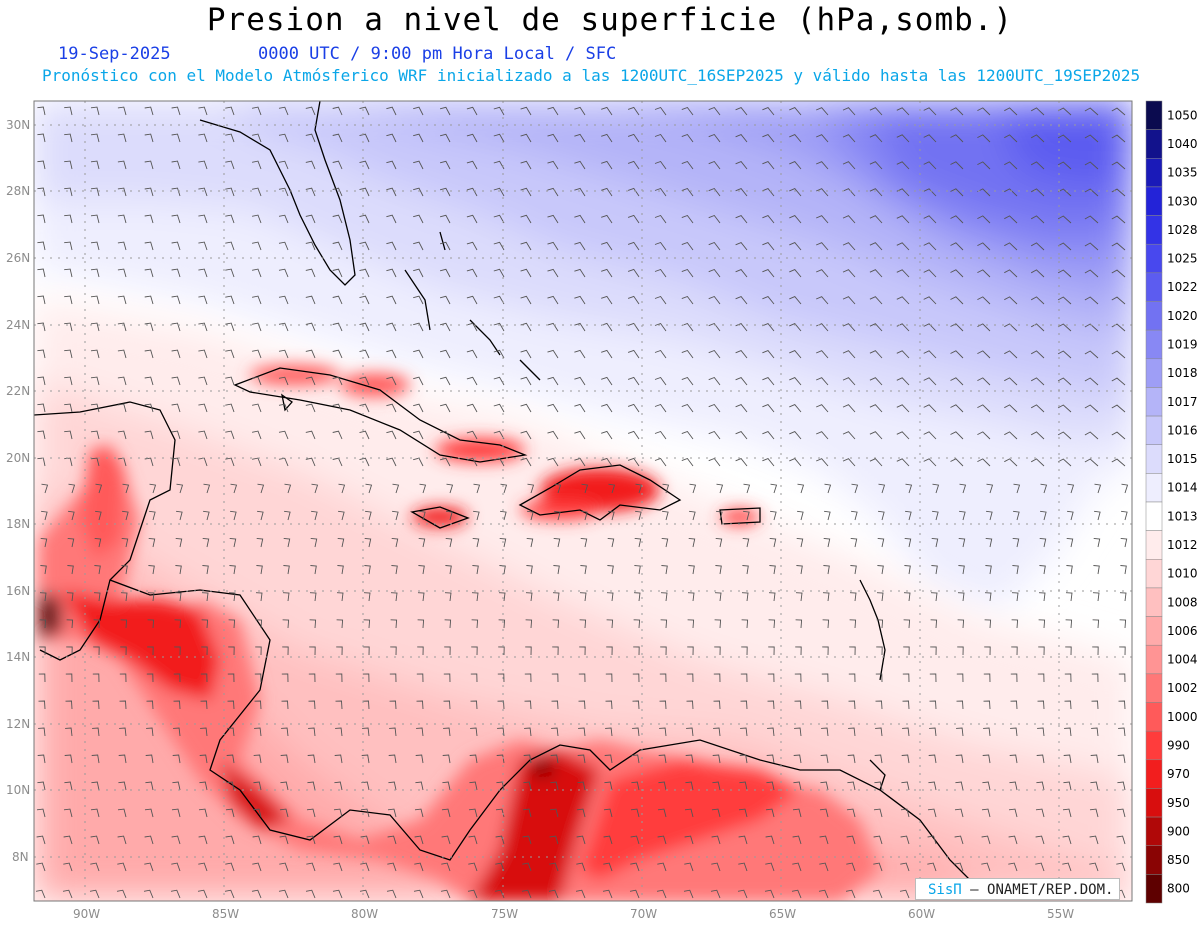 The width and height of the screenshot is (1200, 927). Describe the element at coordinates (782, 914) in the screenshot. I see `lon-label: 65W` at that location.